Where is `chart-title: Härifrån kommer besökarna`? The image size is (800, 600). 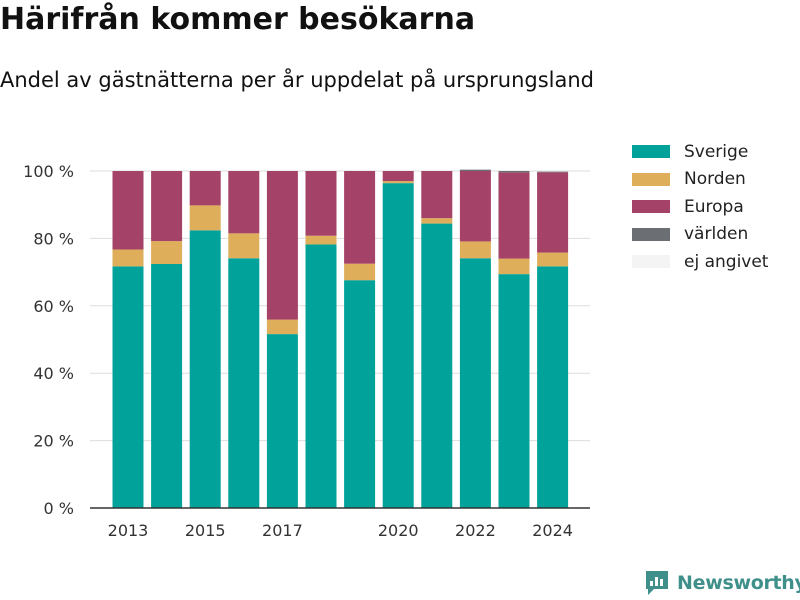
chart-title: Härifrån kommer besökarna is located at coordinates (238, 19).